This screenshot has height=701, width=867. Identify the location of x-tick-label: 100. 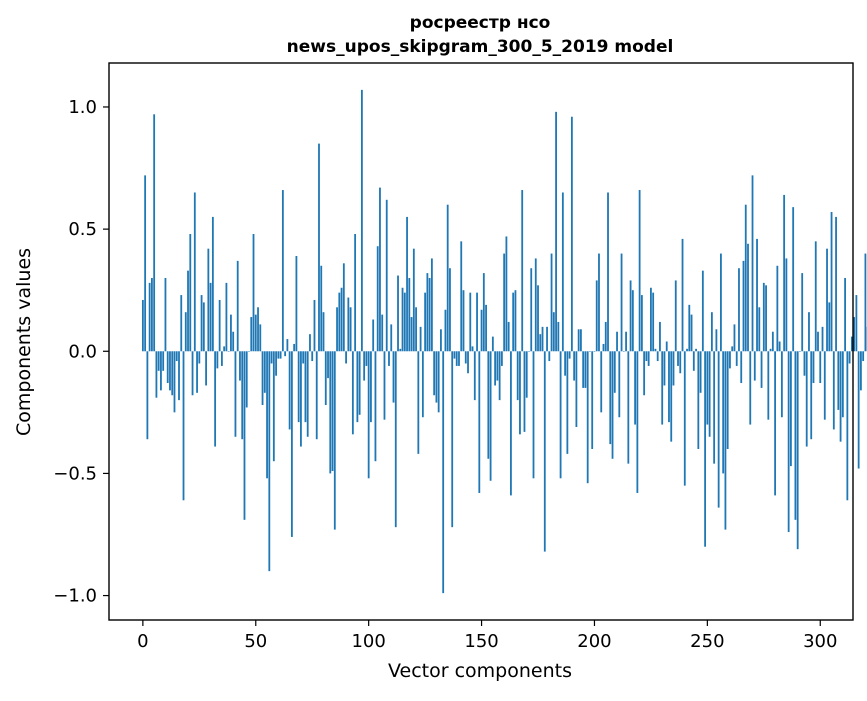
(368, 641).